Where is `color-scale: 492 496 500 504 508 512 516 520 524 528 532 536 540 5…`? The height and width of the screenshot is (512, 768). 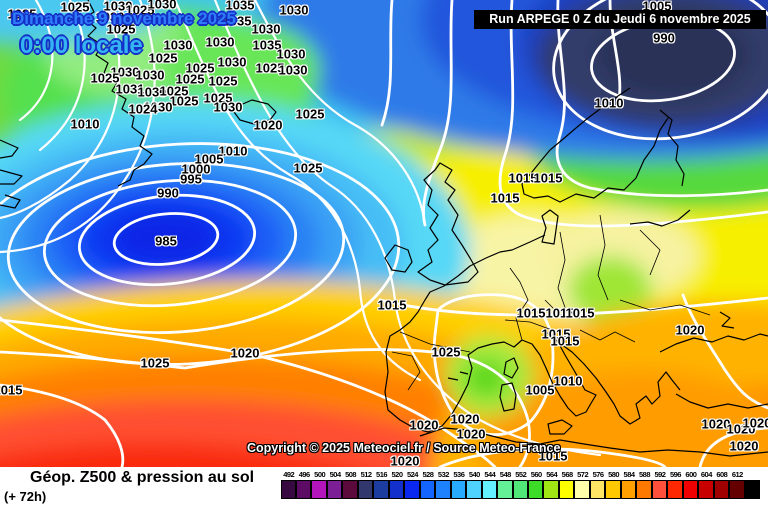 color-scale: 492 496 500 504 508 512 516 520 524 528 532 536 540 5… is located at coordinates (520, 484).